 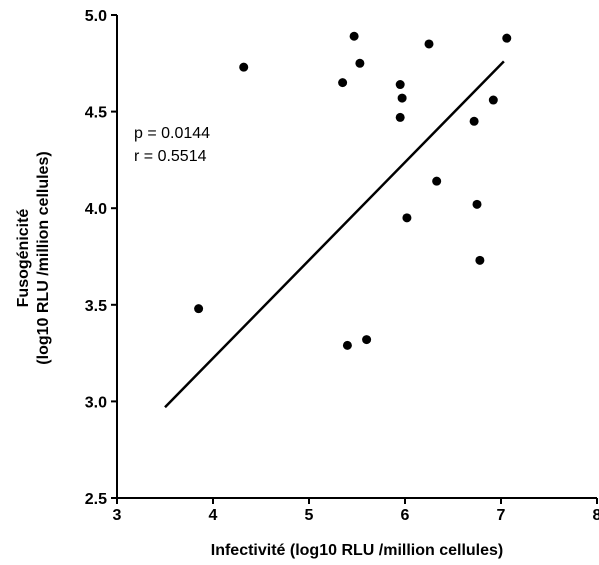 I want to click on r-value-annotation: r = 0.5514, so click(x=170, y=156).